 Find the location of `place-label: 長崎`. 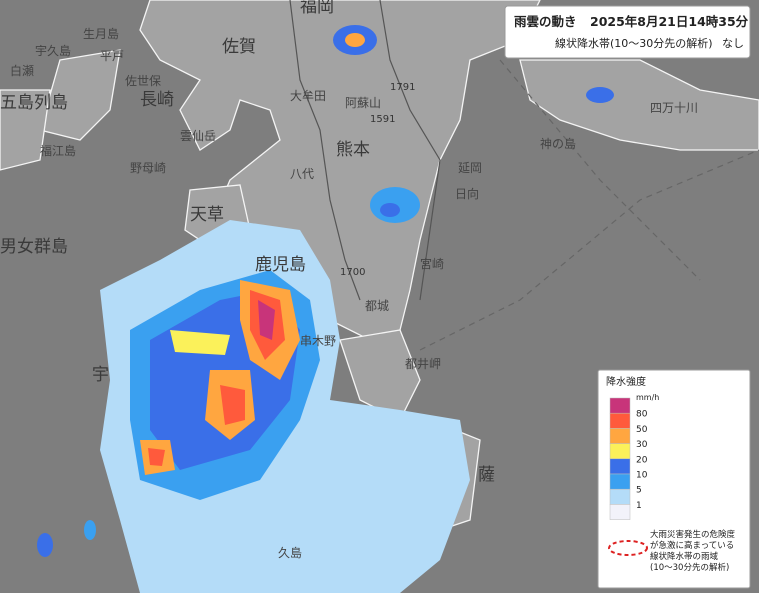

place-label: 長崎 is located at coordinates (157, 100).